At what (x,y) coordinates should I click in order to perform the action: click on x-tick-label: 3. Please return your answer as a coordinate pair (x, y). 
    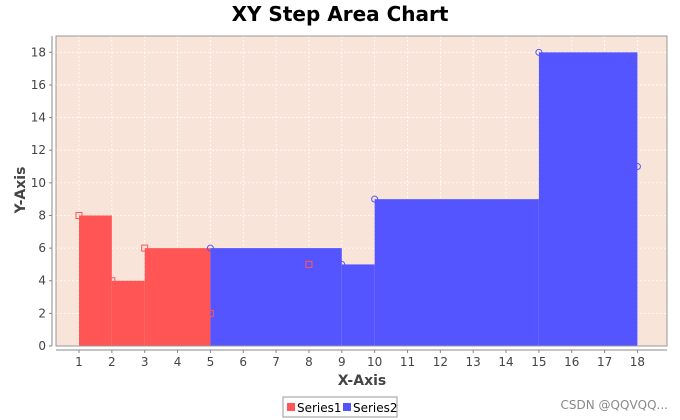
    Looking at the image, I should click on (145, 362).